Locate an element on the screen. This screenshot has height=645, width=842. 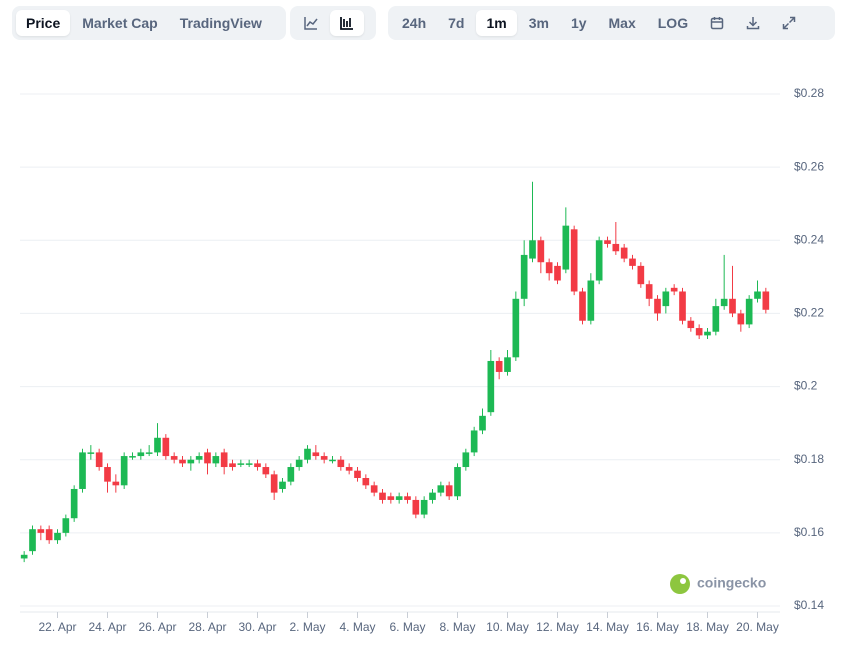
x-tick-label: 8. May is located at coordinates (457, 627).